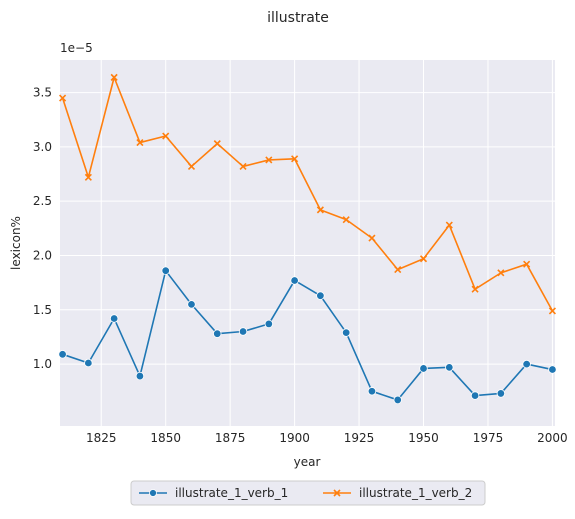 This screenshot has height=519, width=575. I want to click on y-tick-label: 3.5, so click(42, 93).